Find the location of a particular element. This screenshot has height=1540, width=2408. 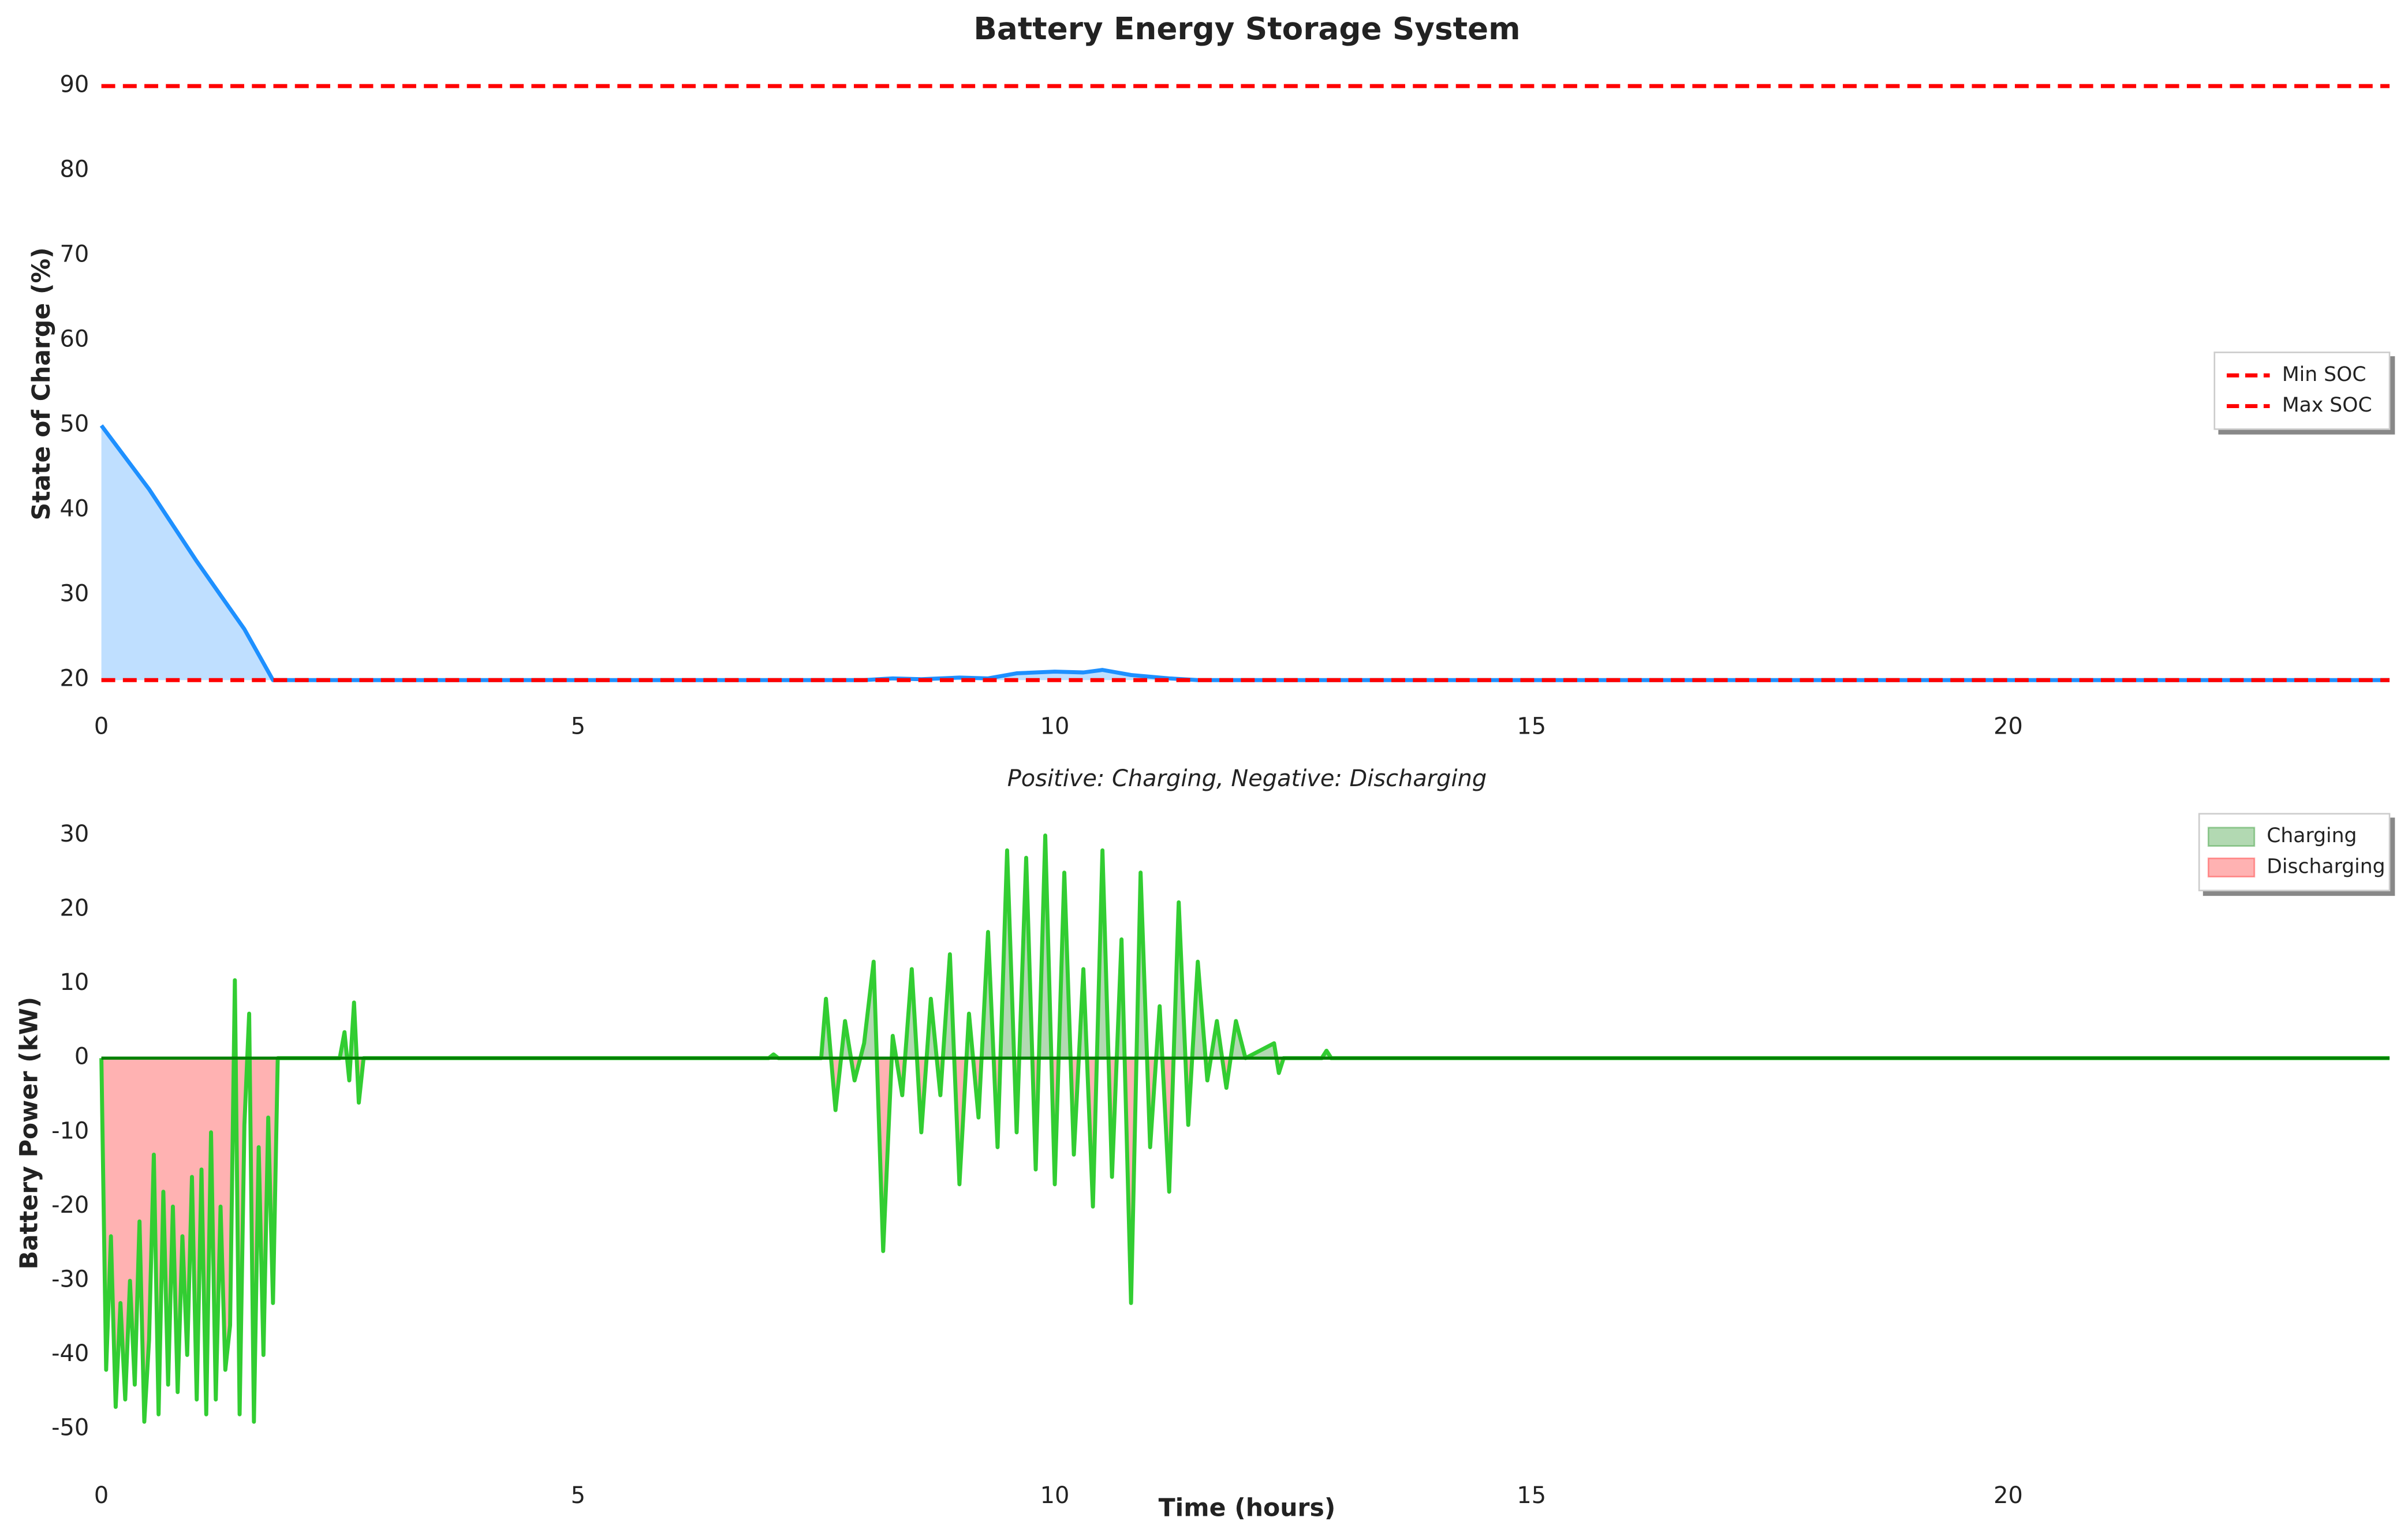

y-tick-label: 0 is located at coordinates (81, 1057).